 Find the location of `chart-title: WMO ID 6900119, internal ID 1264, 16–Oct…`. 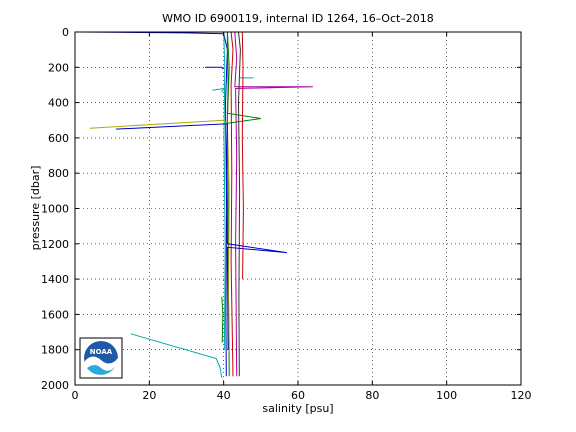

chart-title: WMO ID 6900119, internal ID 1264, 16–Oct… is located at coordinates (298, 18).